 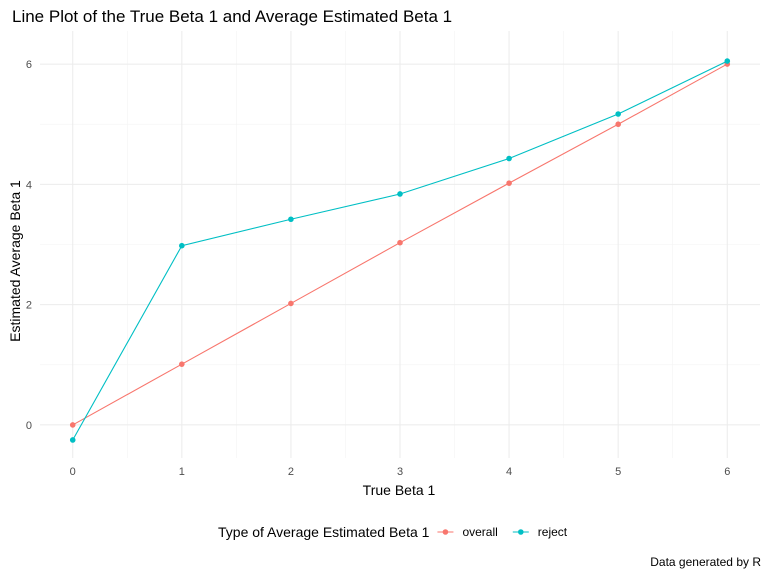 What do you see at coordinates (509, 472) in the screenshot?
I see `x-tick-label: 4` at bounding box center [509, 472].